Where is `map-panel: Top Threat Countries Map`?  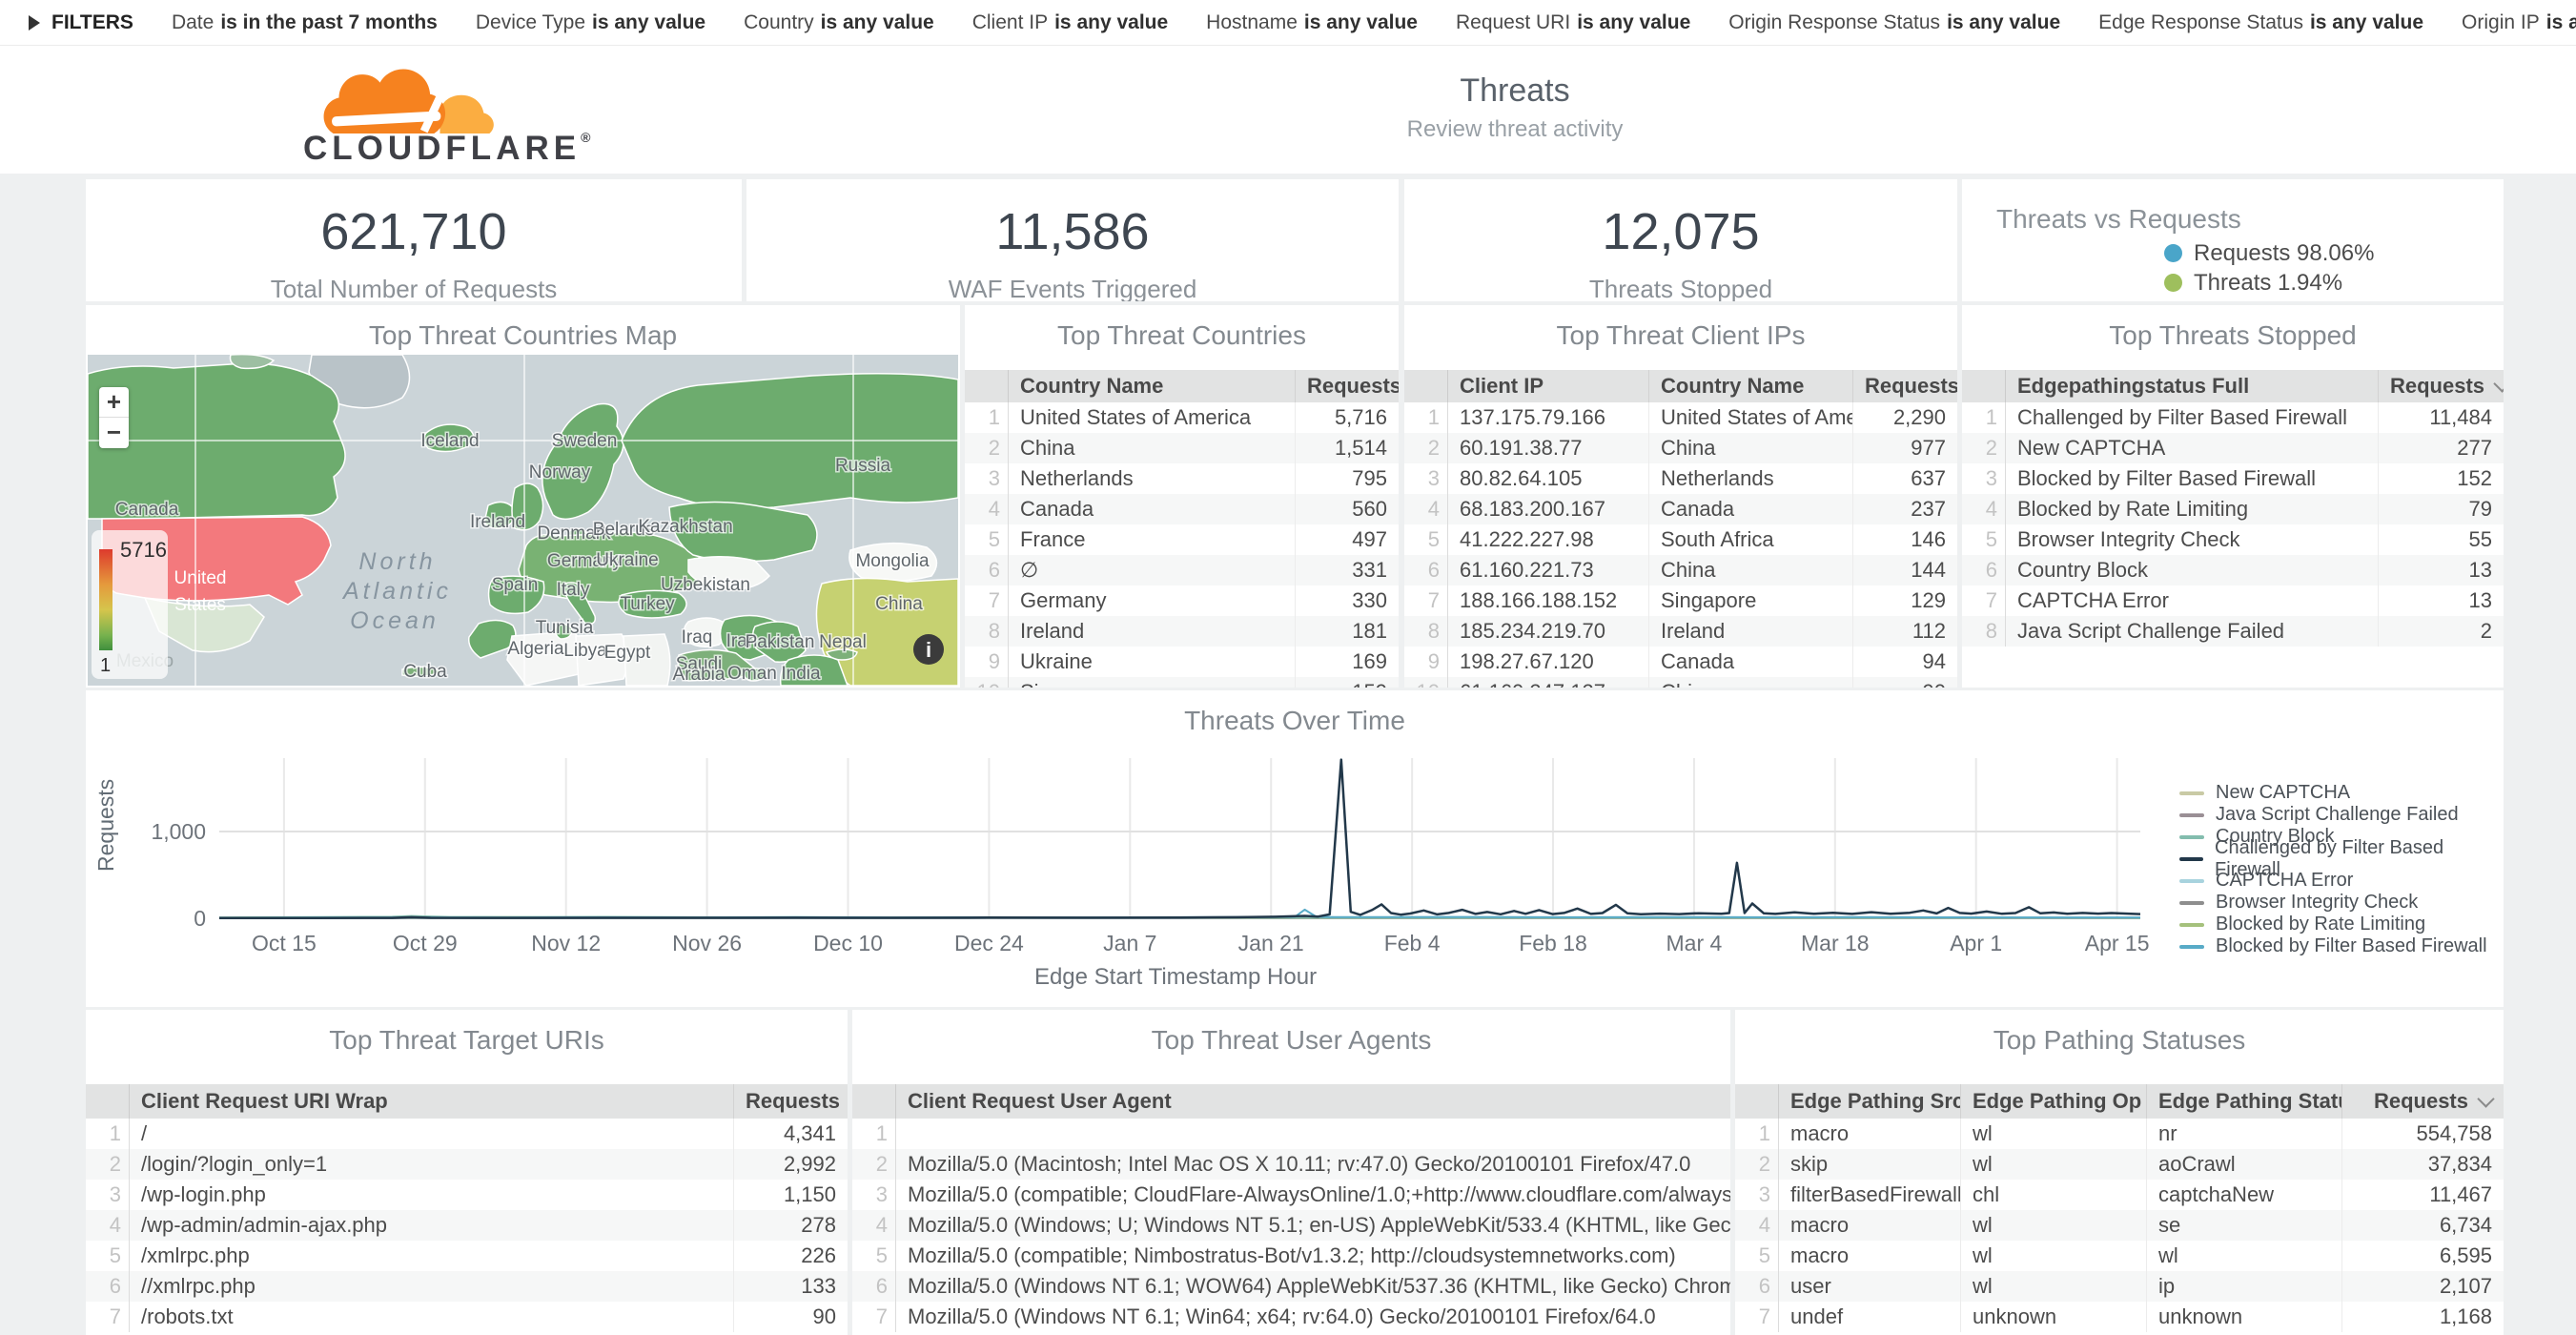
map-panel: Top Threat Countries Map is located at coordinates (523, 496).